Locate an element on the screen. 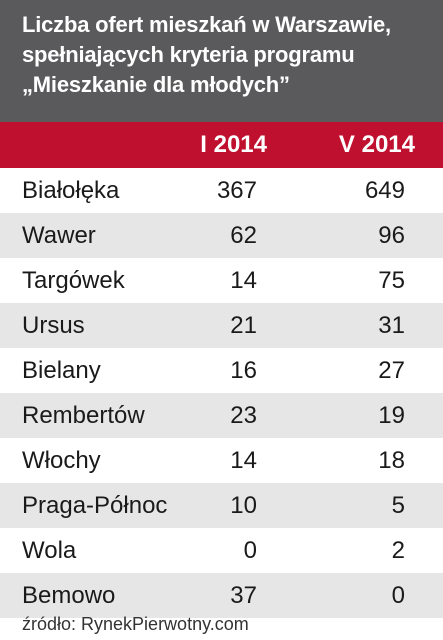  table-row: Białołęka 367 649 is located at coordinates (221, 190).